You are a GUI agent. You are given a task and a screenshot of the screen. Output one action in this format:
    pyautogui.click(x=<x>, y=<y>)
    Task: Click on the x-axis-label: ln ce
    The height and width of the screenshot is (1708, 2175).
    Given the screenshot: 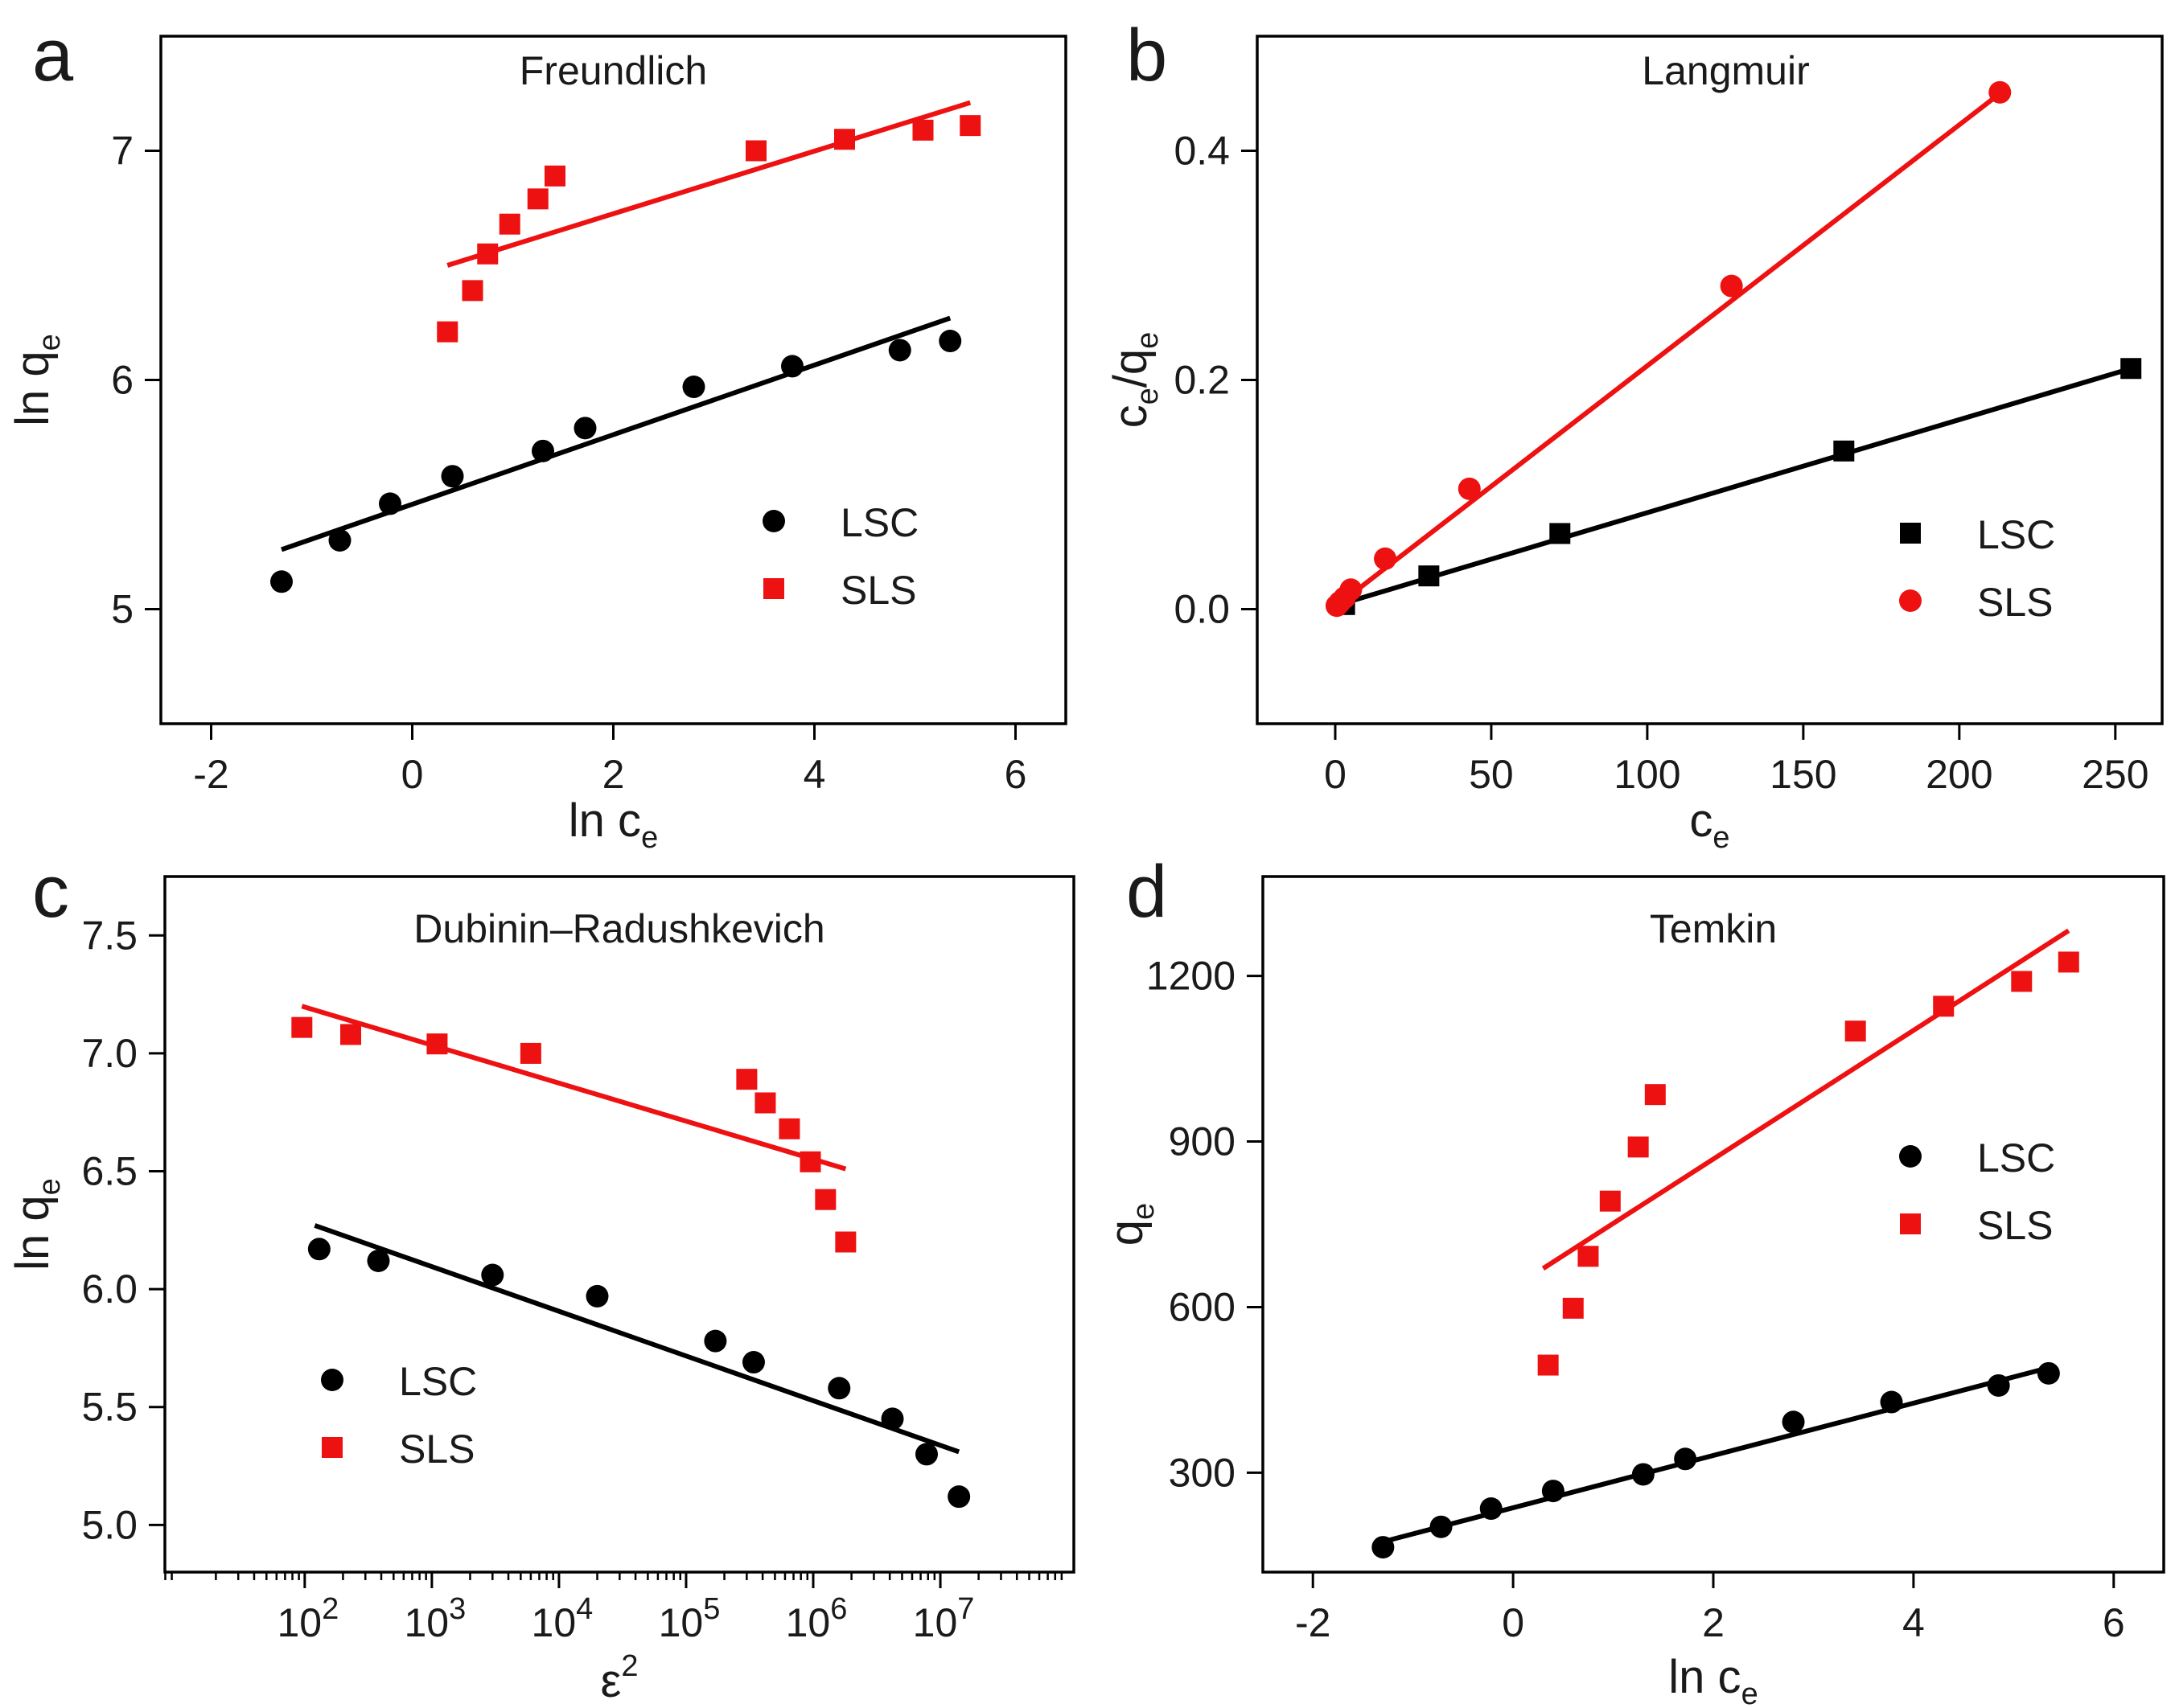 What is the action you would take?
    pyautogui.click(x=1713, y=1679)
    